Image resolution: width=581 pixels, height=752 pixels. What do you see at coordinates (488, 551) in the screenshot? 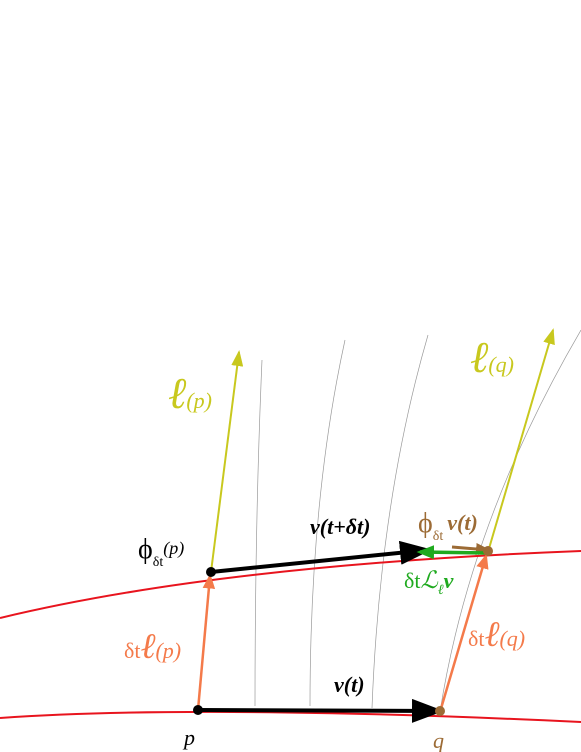
I see `point-phi-q` at bounding box center [488, 551].